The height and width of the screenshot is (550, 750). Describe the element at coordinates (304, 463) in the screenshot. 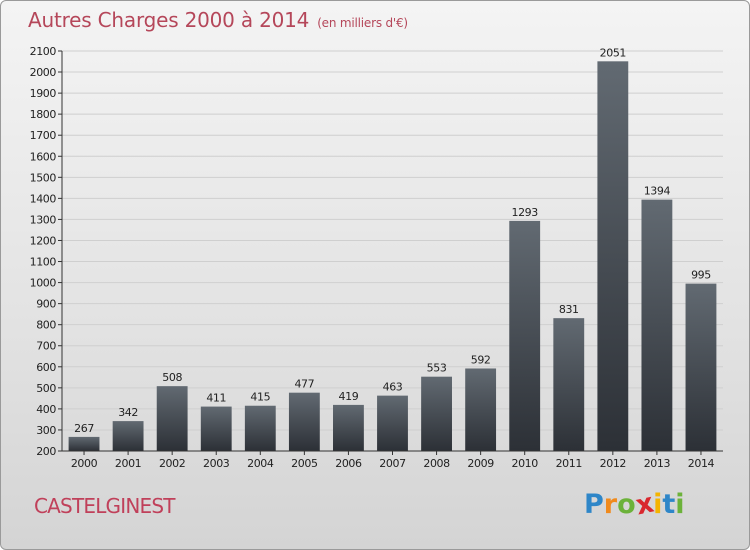

I see `x-tick-label: 2005` at that location.